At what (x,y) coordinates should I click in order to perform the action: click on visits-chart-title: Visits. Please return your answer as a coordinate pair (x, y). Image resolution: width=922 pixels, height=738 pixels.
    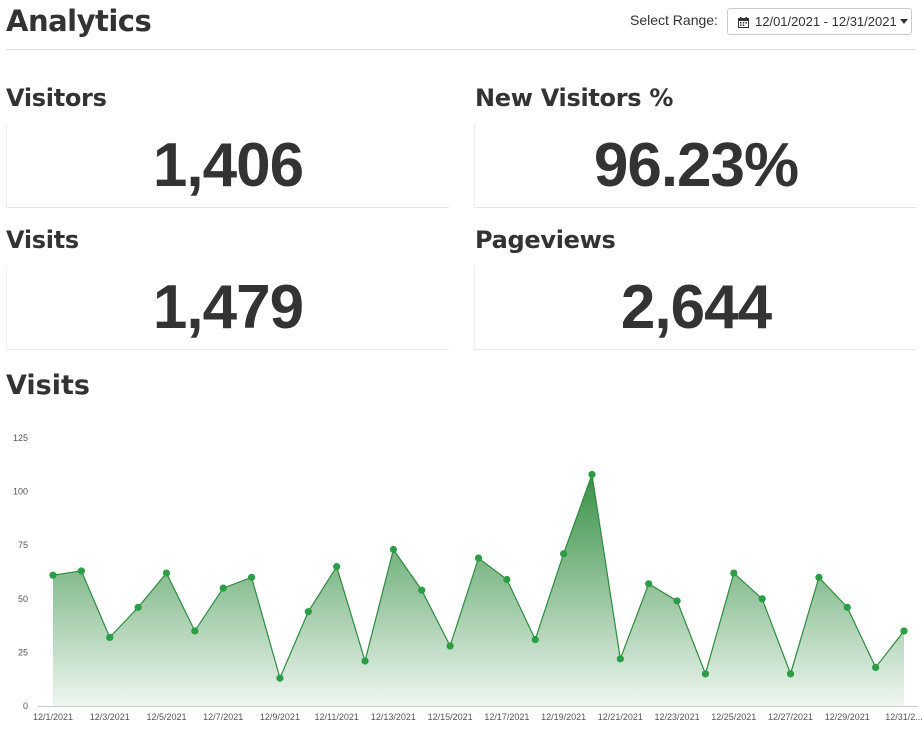
    Looking at the image, I should click on (48, 385).